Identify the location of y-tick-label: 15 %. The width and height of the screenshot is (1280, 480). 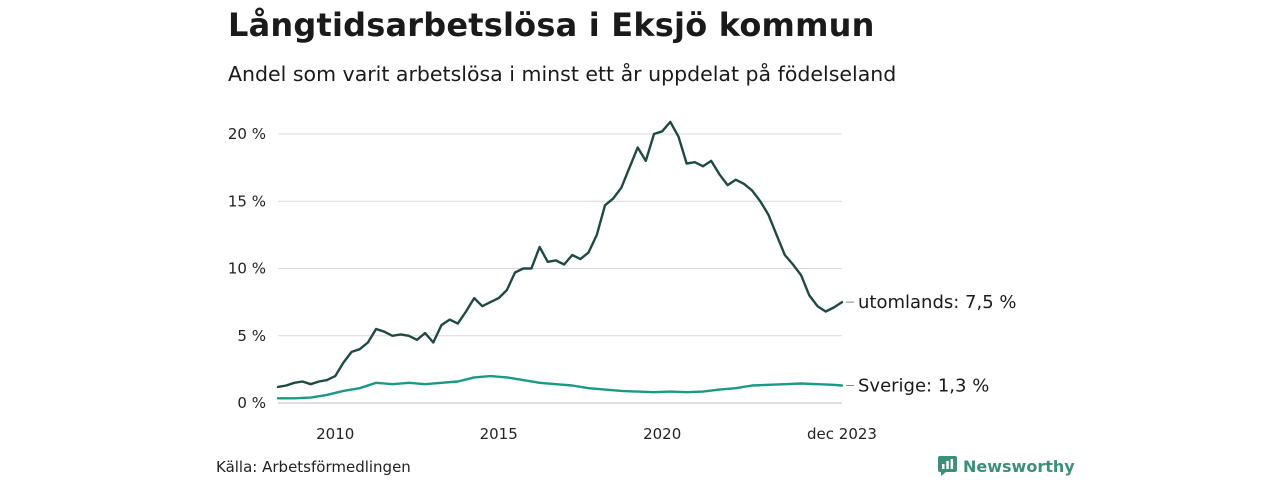
(247, 201).